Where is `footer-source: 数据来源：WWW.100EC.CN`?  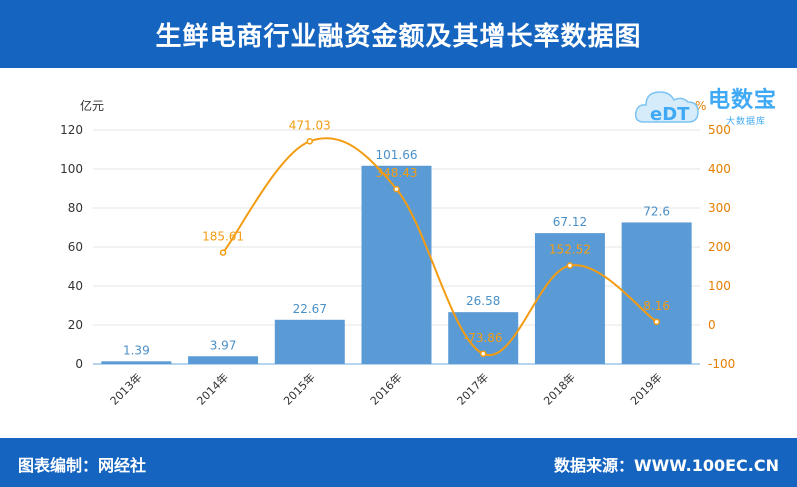 footer-source: 数据来源：WWW.100EC.CN is located at coordinates (666, 465).